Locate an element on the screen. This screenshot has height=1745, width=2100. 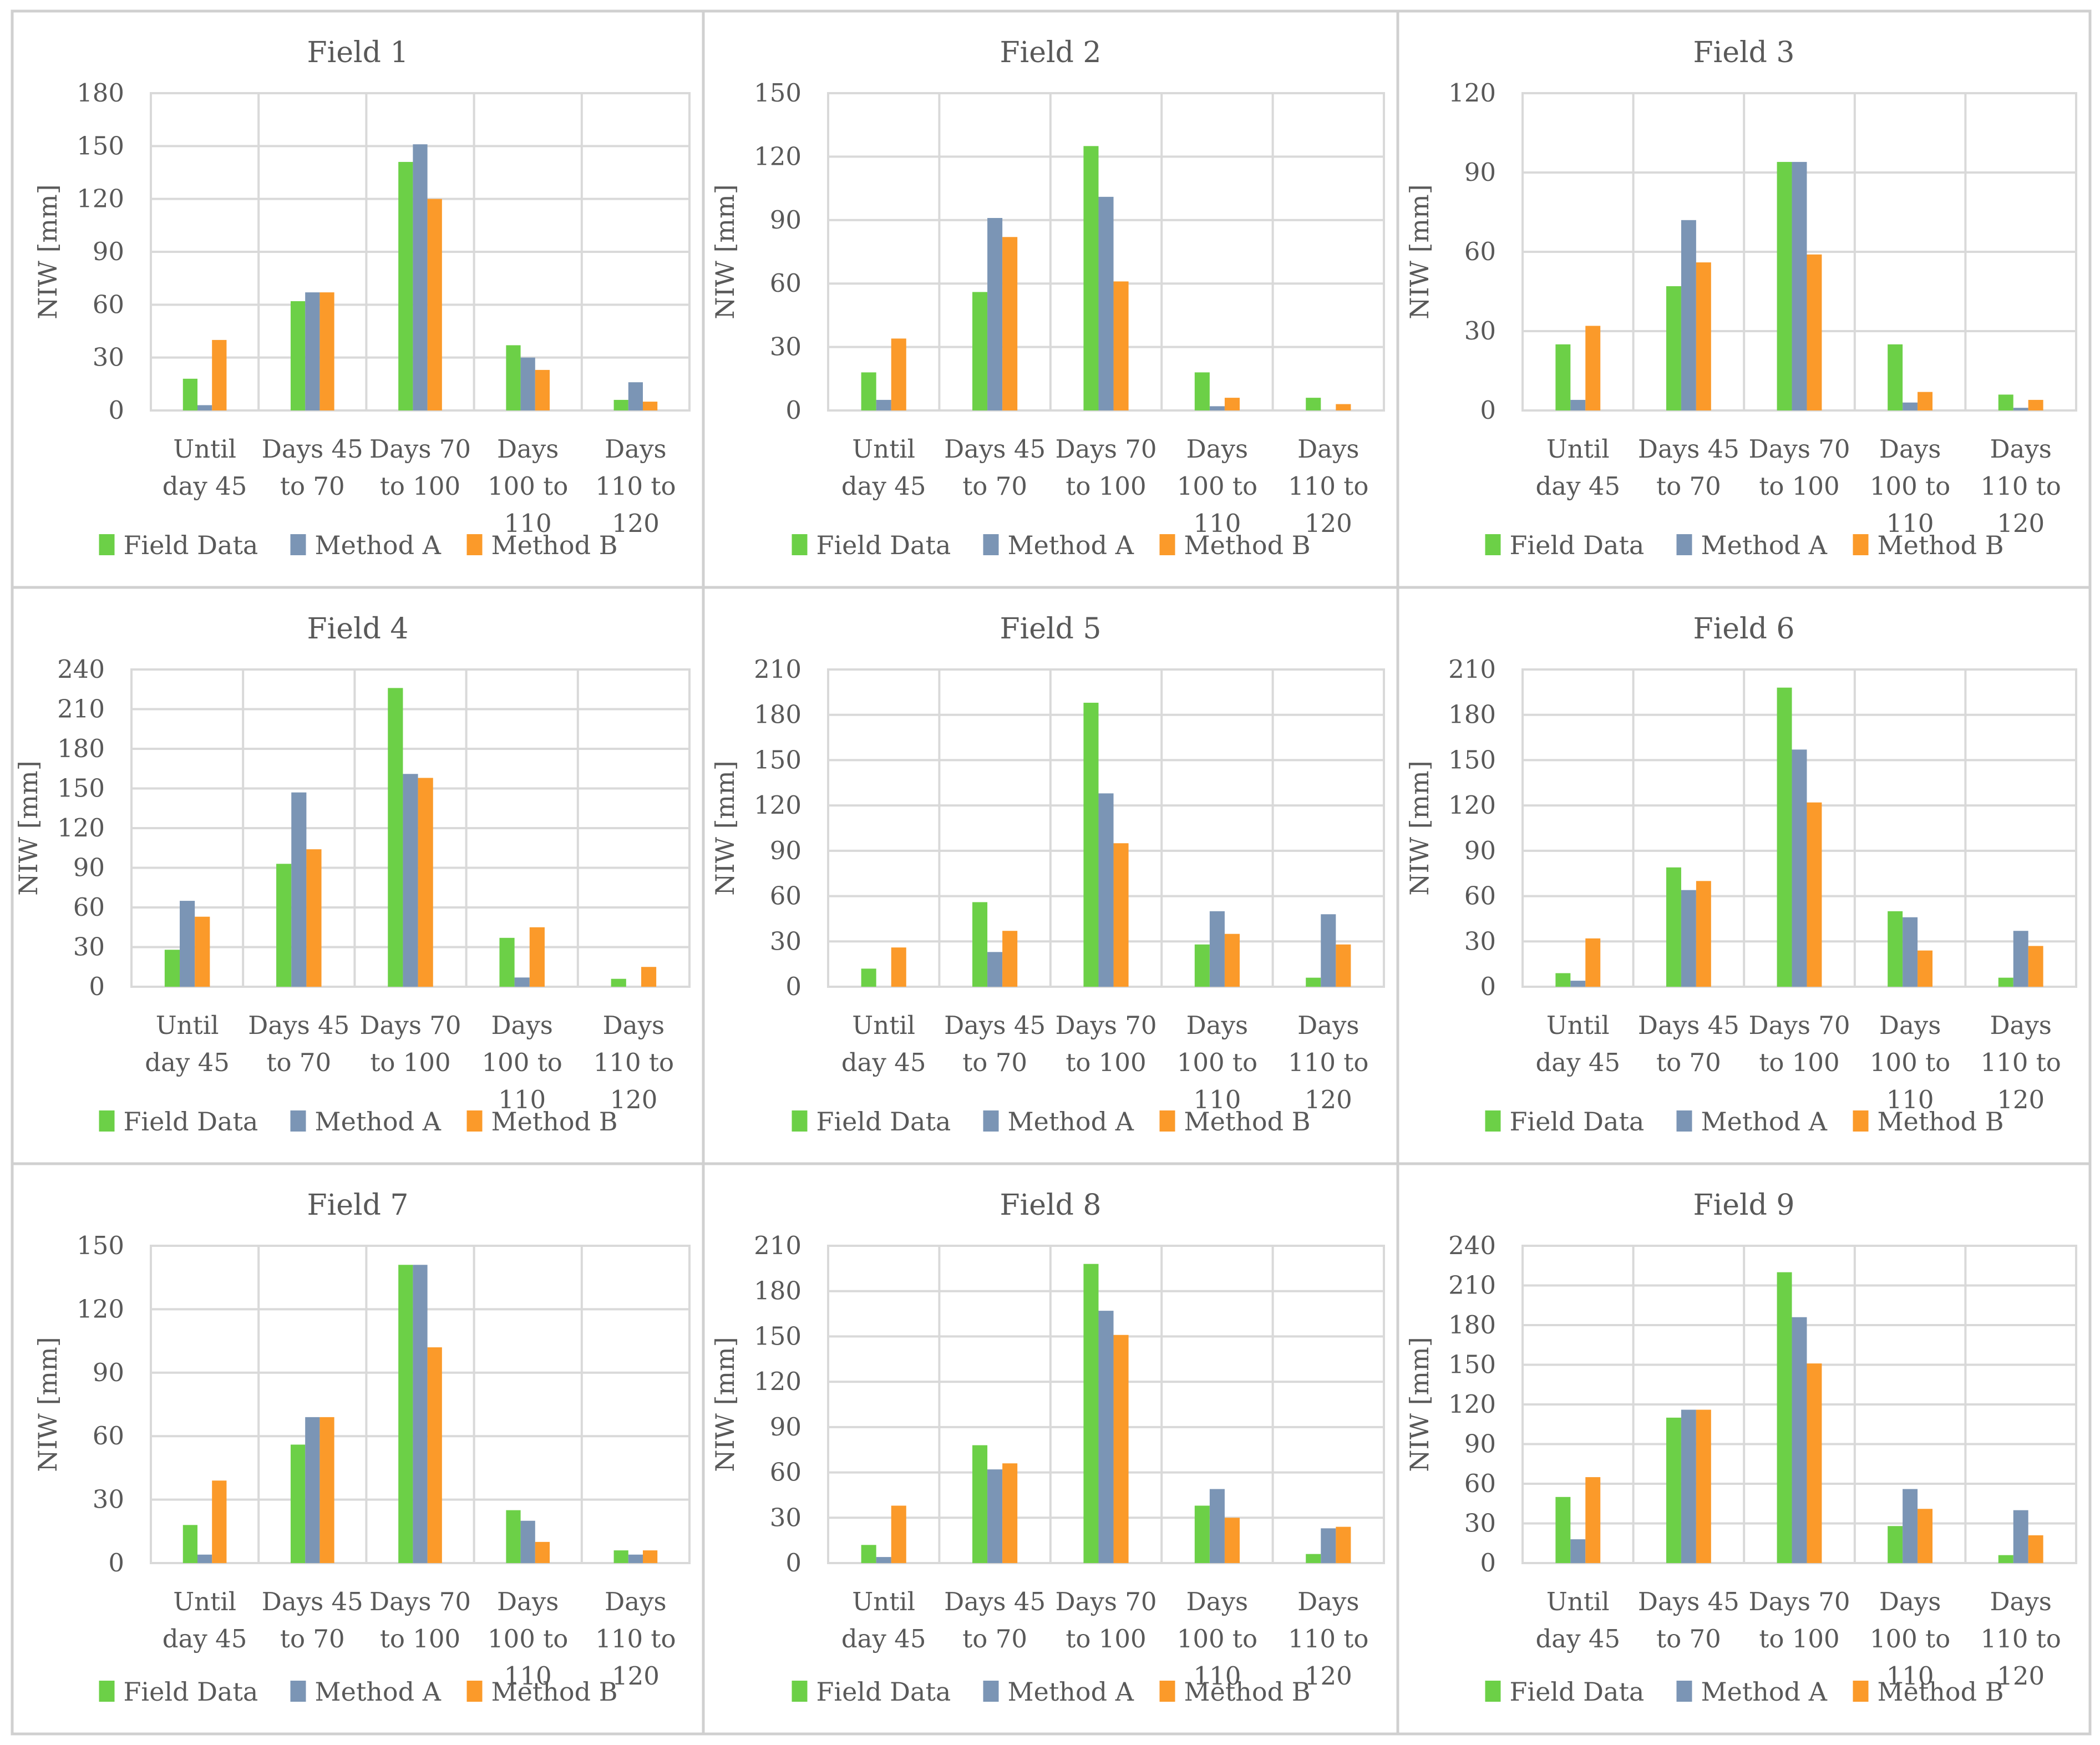
y-tick-label: 210 is located at coordinates (778, 669).